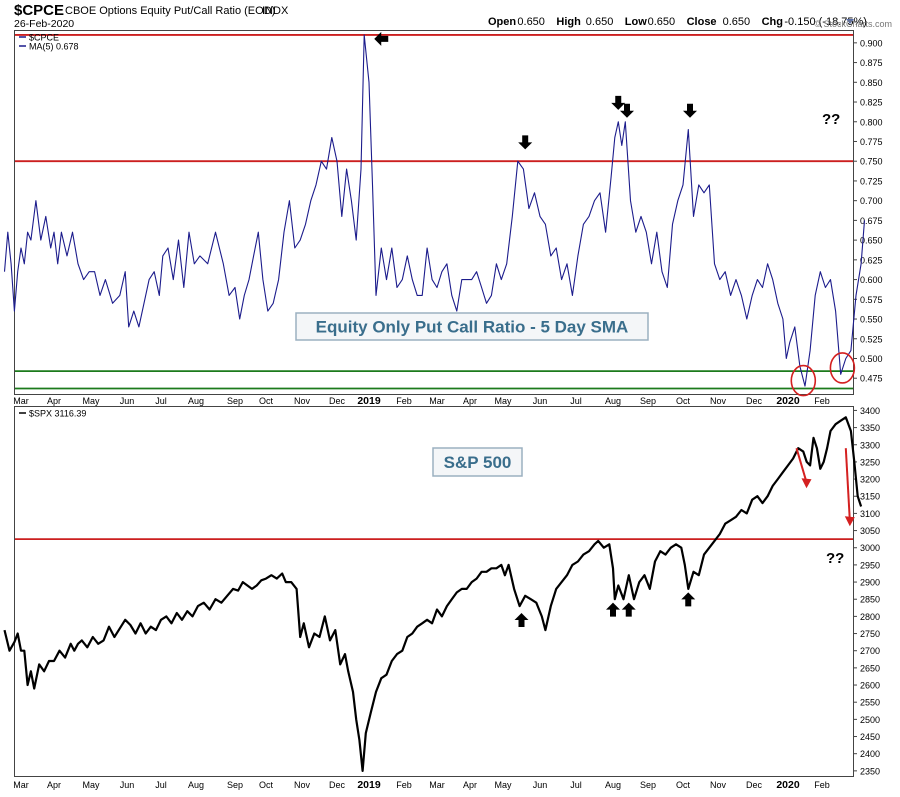 Image resolution: width=900 pixels, height=797 pixels. What do you see at coordinates (478, 462) in the screenshot?
I see `annotation-text: S&P 500` at bounding box center [478, 462].